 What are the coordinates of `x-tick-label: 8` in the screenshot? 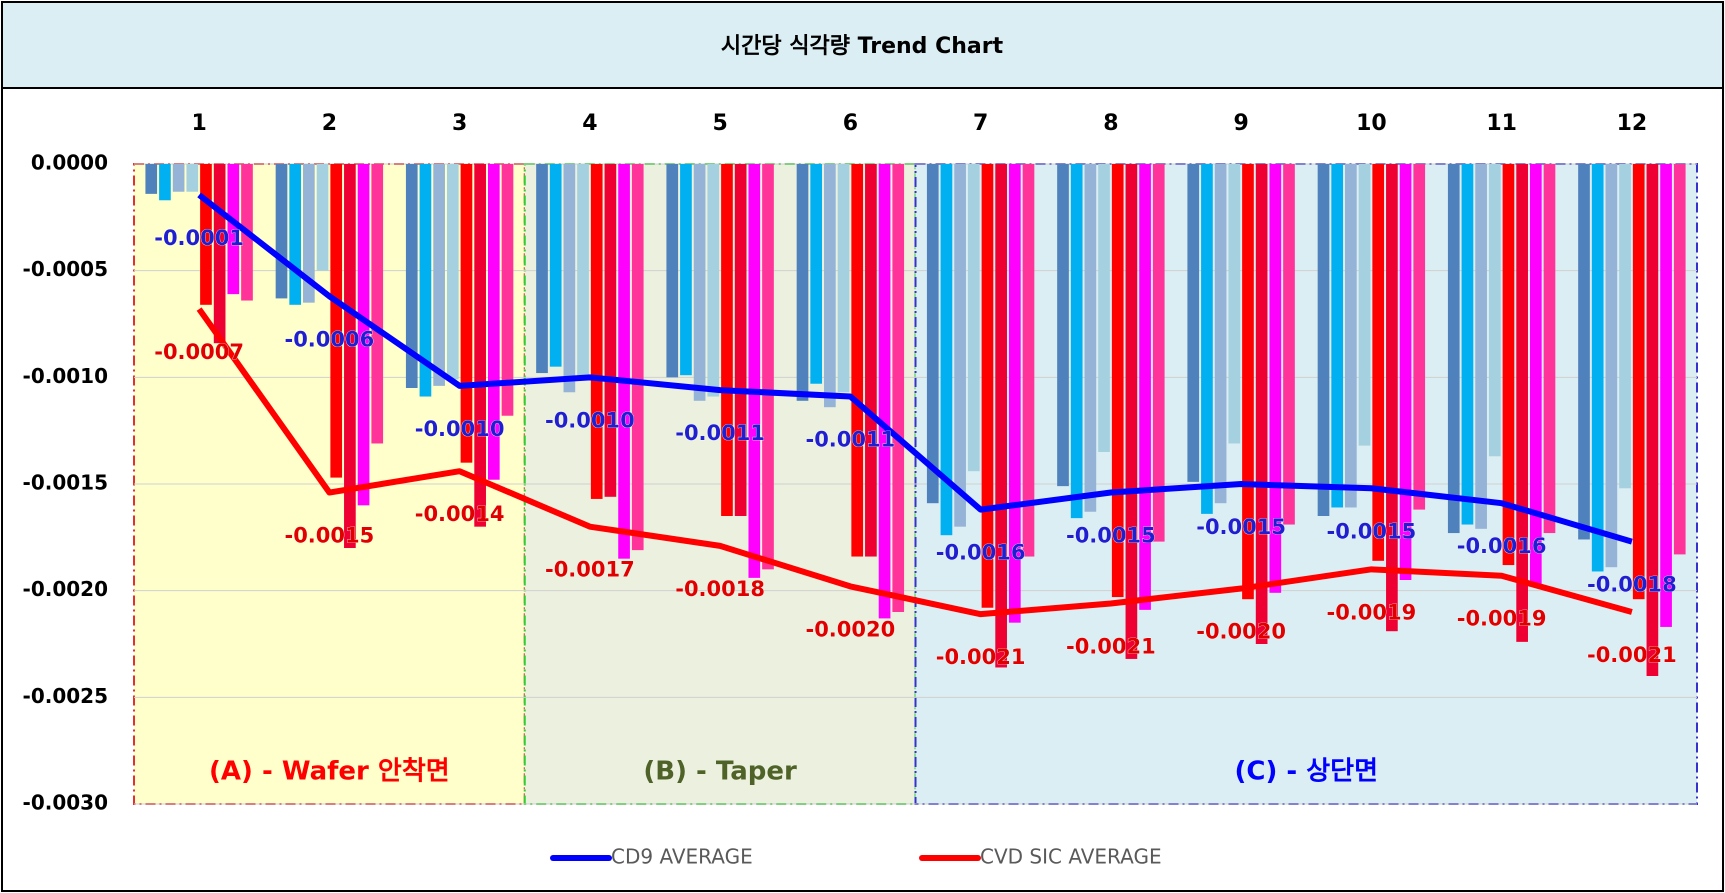 It's located at (1110, 123).